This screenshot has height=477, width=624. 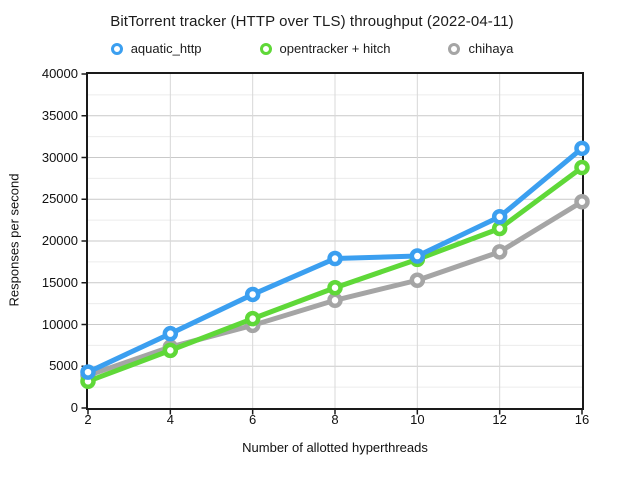 What do you see at coordinates (335, 287) in the screenshot?
I see `data-point-opentracker-hitch-x8` at bounding box center [335, 287].